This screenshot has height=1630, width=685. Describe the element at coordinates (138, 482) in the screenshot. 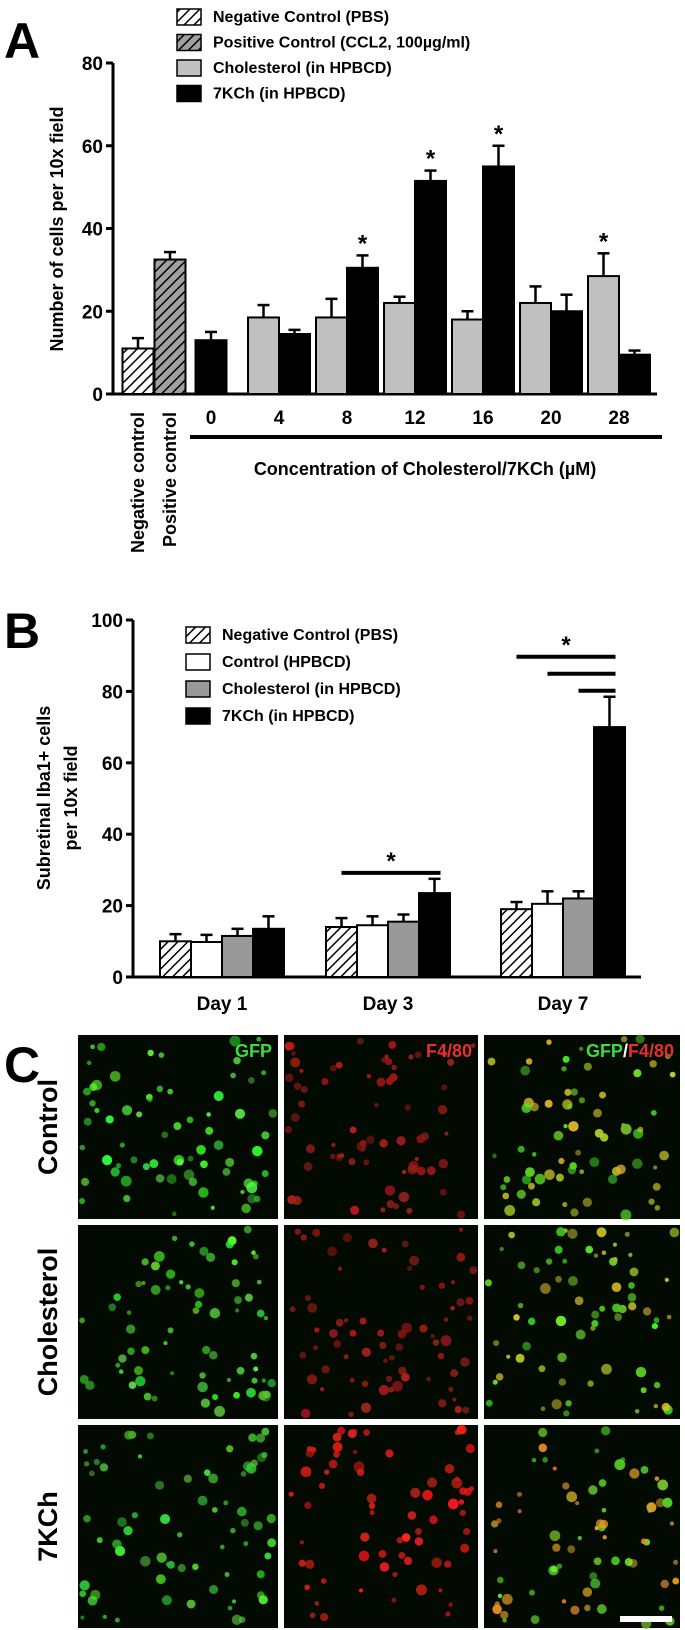

I see `x-tick-label: Negative control` at that location.